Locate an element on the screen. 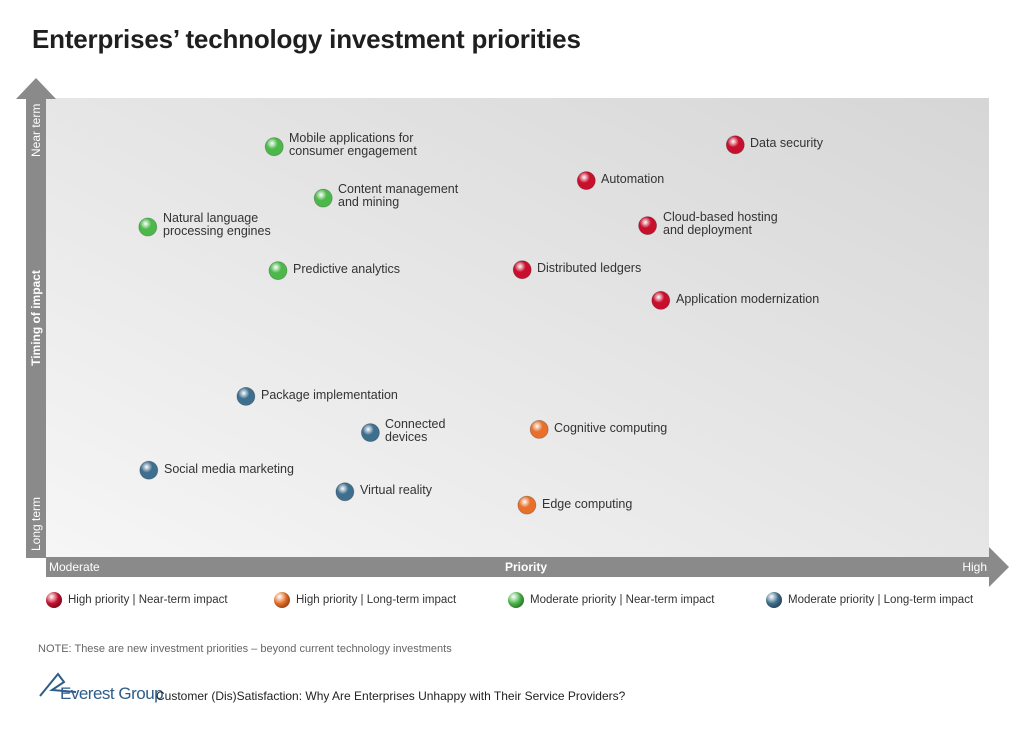 This screenshot has width=1024, height=731. y-axis: Near term Timing of impact Long term is located at coordinates (36, 318).